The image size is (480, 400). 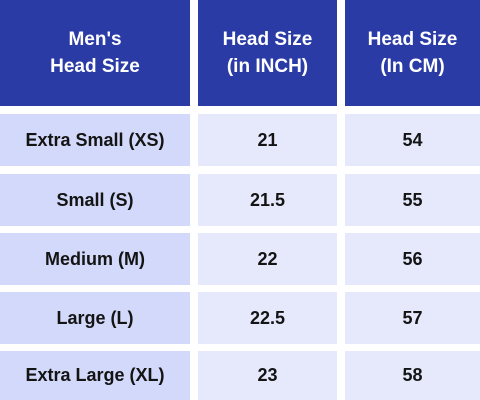 I want to click on size-label-cell: Large (L), so click(x=95, y=318).